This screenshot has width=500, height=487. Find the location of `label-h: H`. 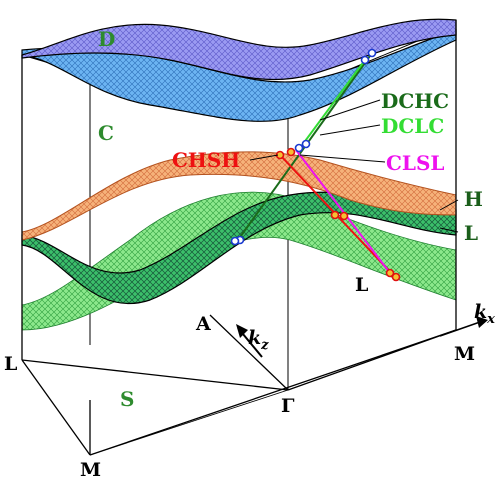

label-h: H is located at coordinates (473, 199).